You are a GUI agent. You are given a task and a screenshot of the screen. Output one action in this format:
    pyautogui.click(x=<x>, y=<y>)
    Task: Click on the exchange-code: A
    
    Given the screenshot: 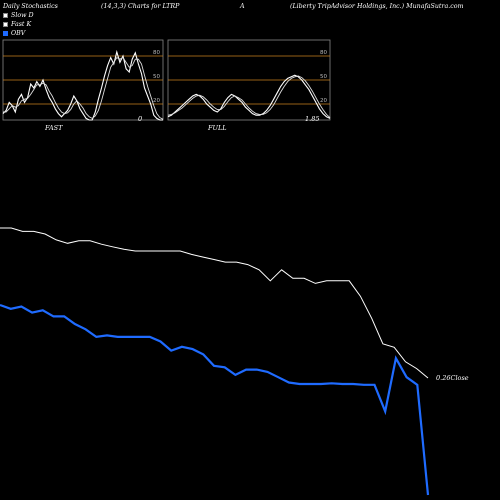 What is the action you would take?
    pyautogui.click(x=242, y=6)
    